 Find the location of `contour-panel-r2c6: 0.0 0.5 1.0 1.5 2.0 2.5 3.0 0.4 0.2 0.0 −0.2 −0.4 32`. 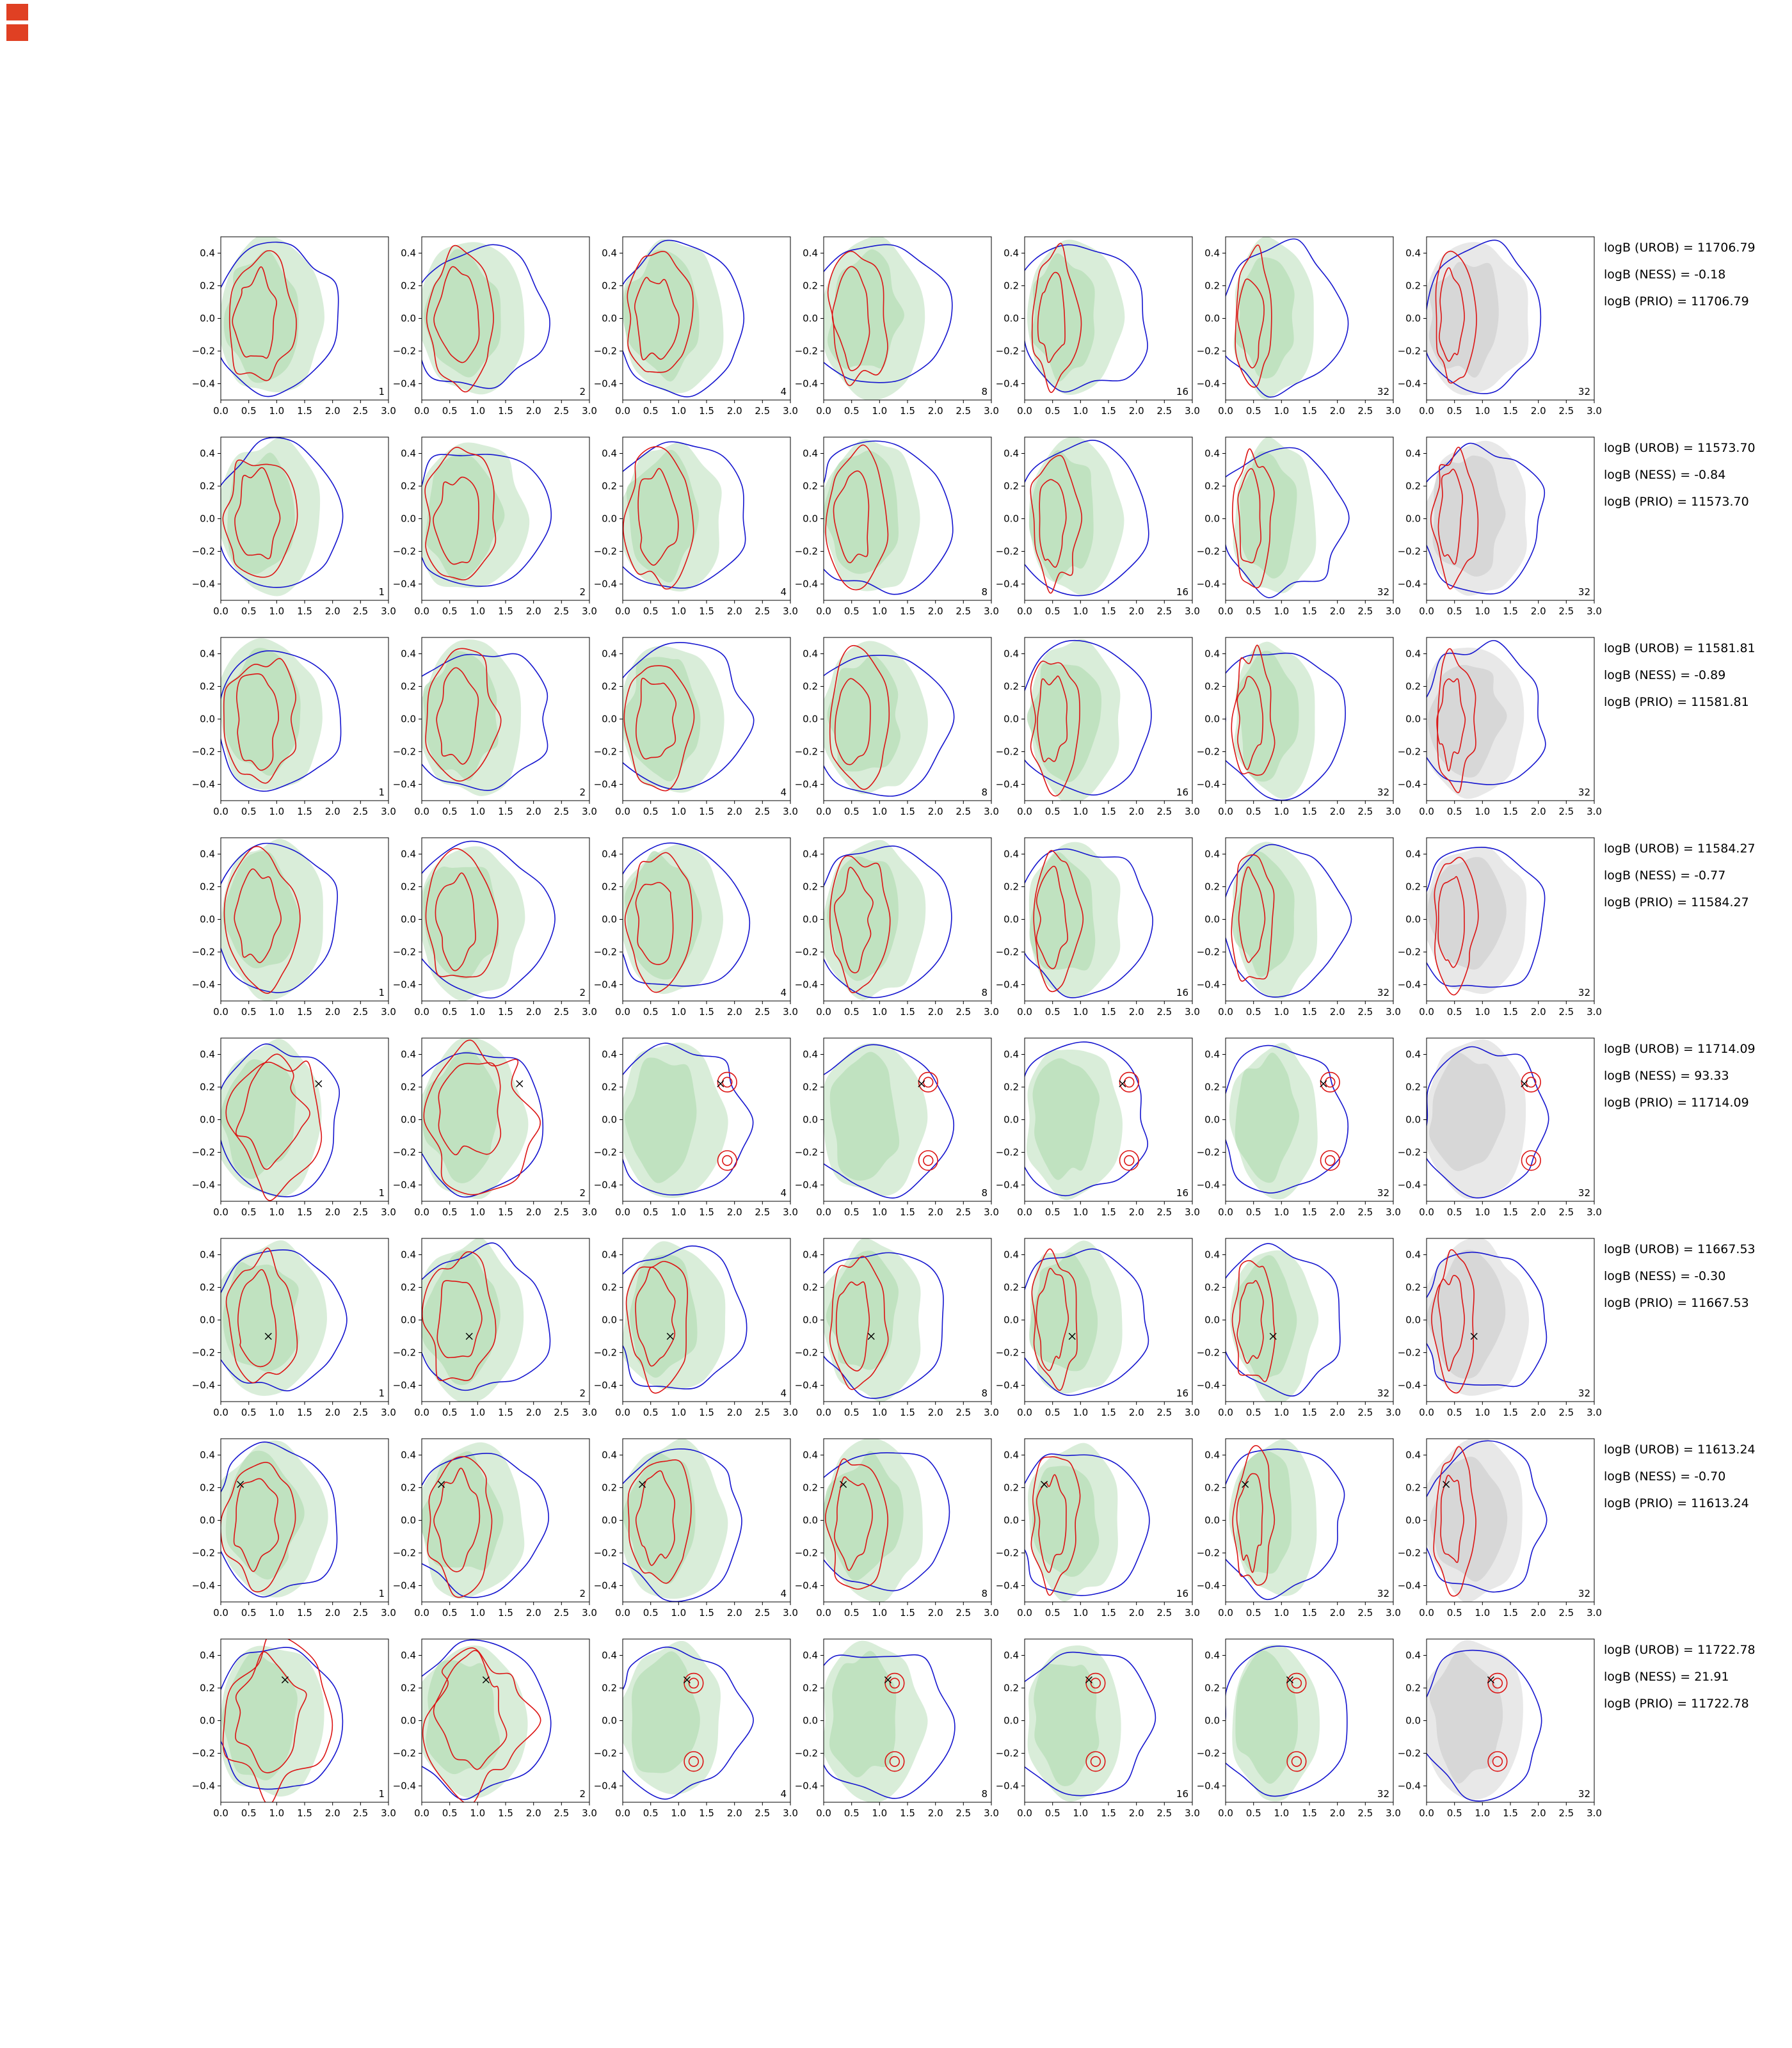

contour-panel-r2c6: 0.0 0.5 1.0 1.5 2.0 2.5 3.0 0.4 0.2 0.0 −0.2 −0.4 32 is located at coordinates (1299, 526).